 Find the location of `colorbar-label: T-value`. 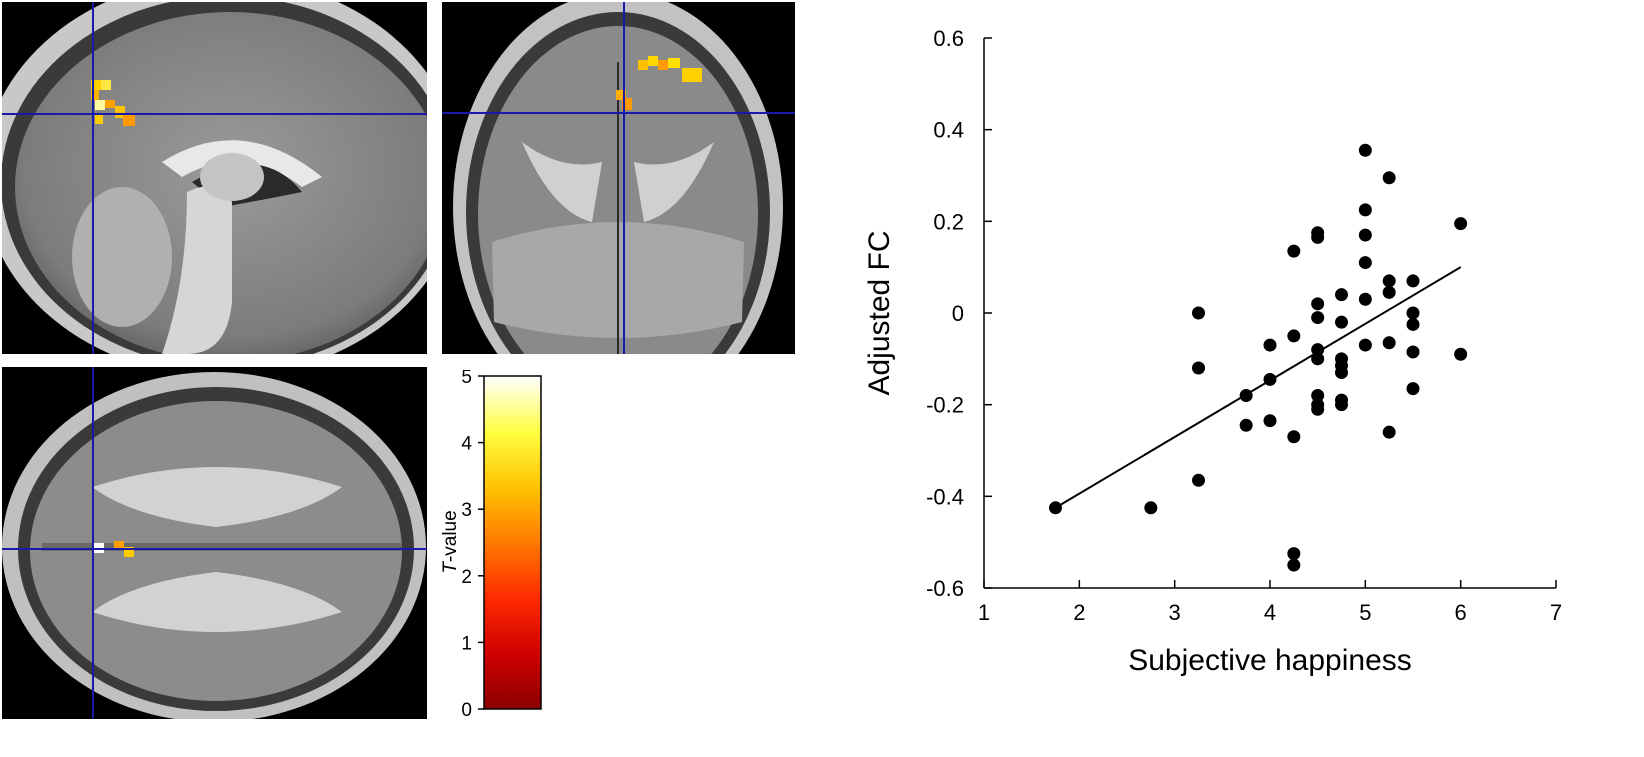

colorbar-label: T-value is located at coordinates (450, 541).